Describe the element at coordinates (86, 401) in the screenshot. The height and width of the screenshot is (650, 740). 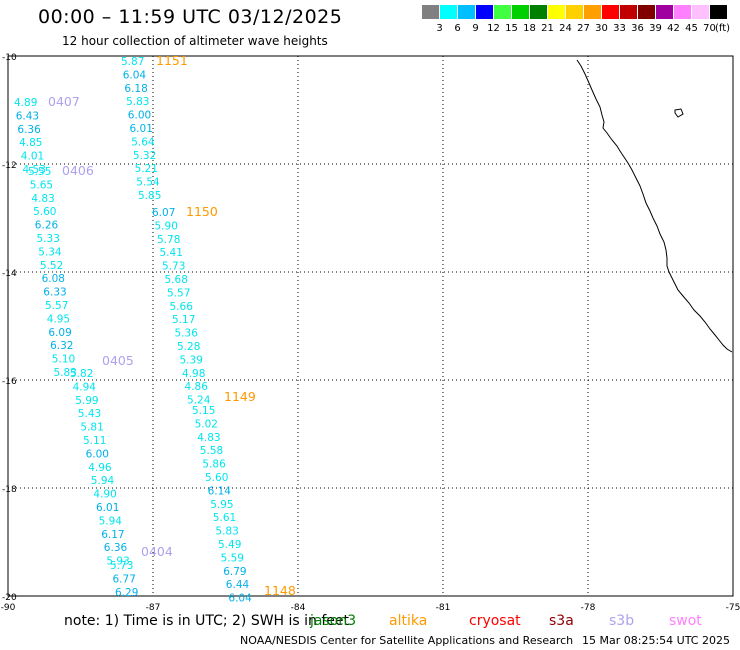
I see `wave-height-value: 5.99` at that location.